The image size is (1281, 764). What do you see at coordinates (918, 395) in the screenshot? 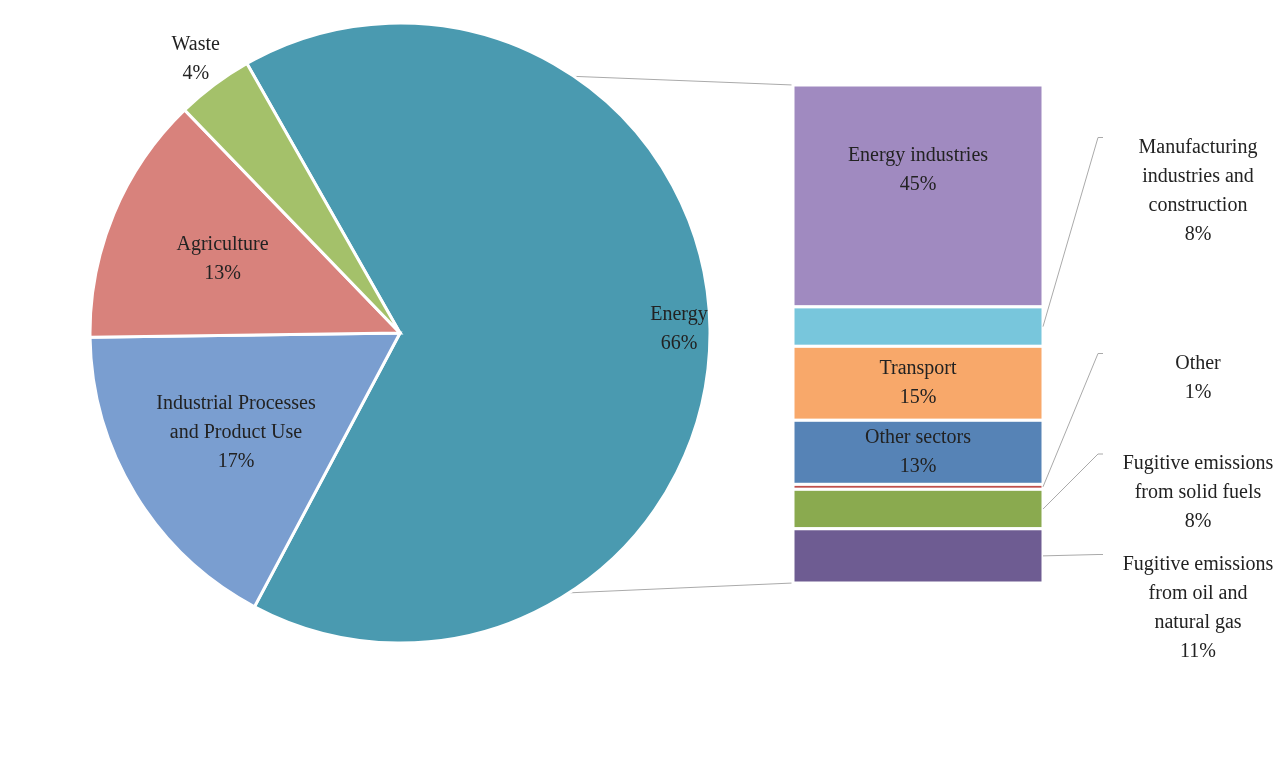
I see `data-label: 15%` at bounding box center [918, 395].